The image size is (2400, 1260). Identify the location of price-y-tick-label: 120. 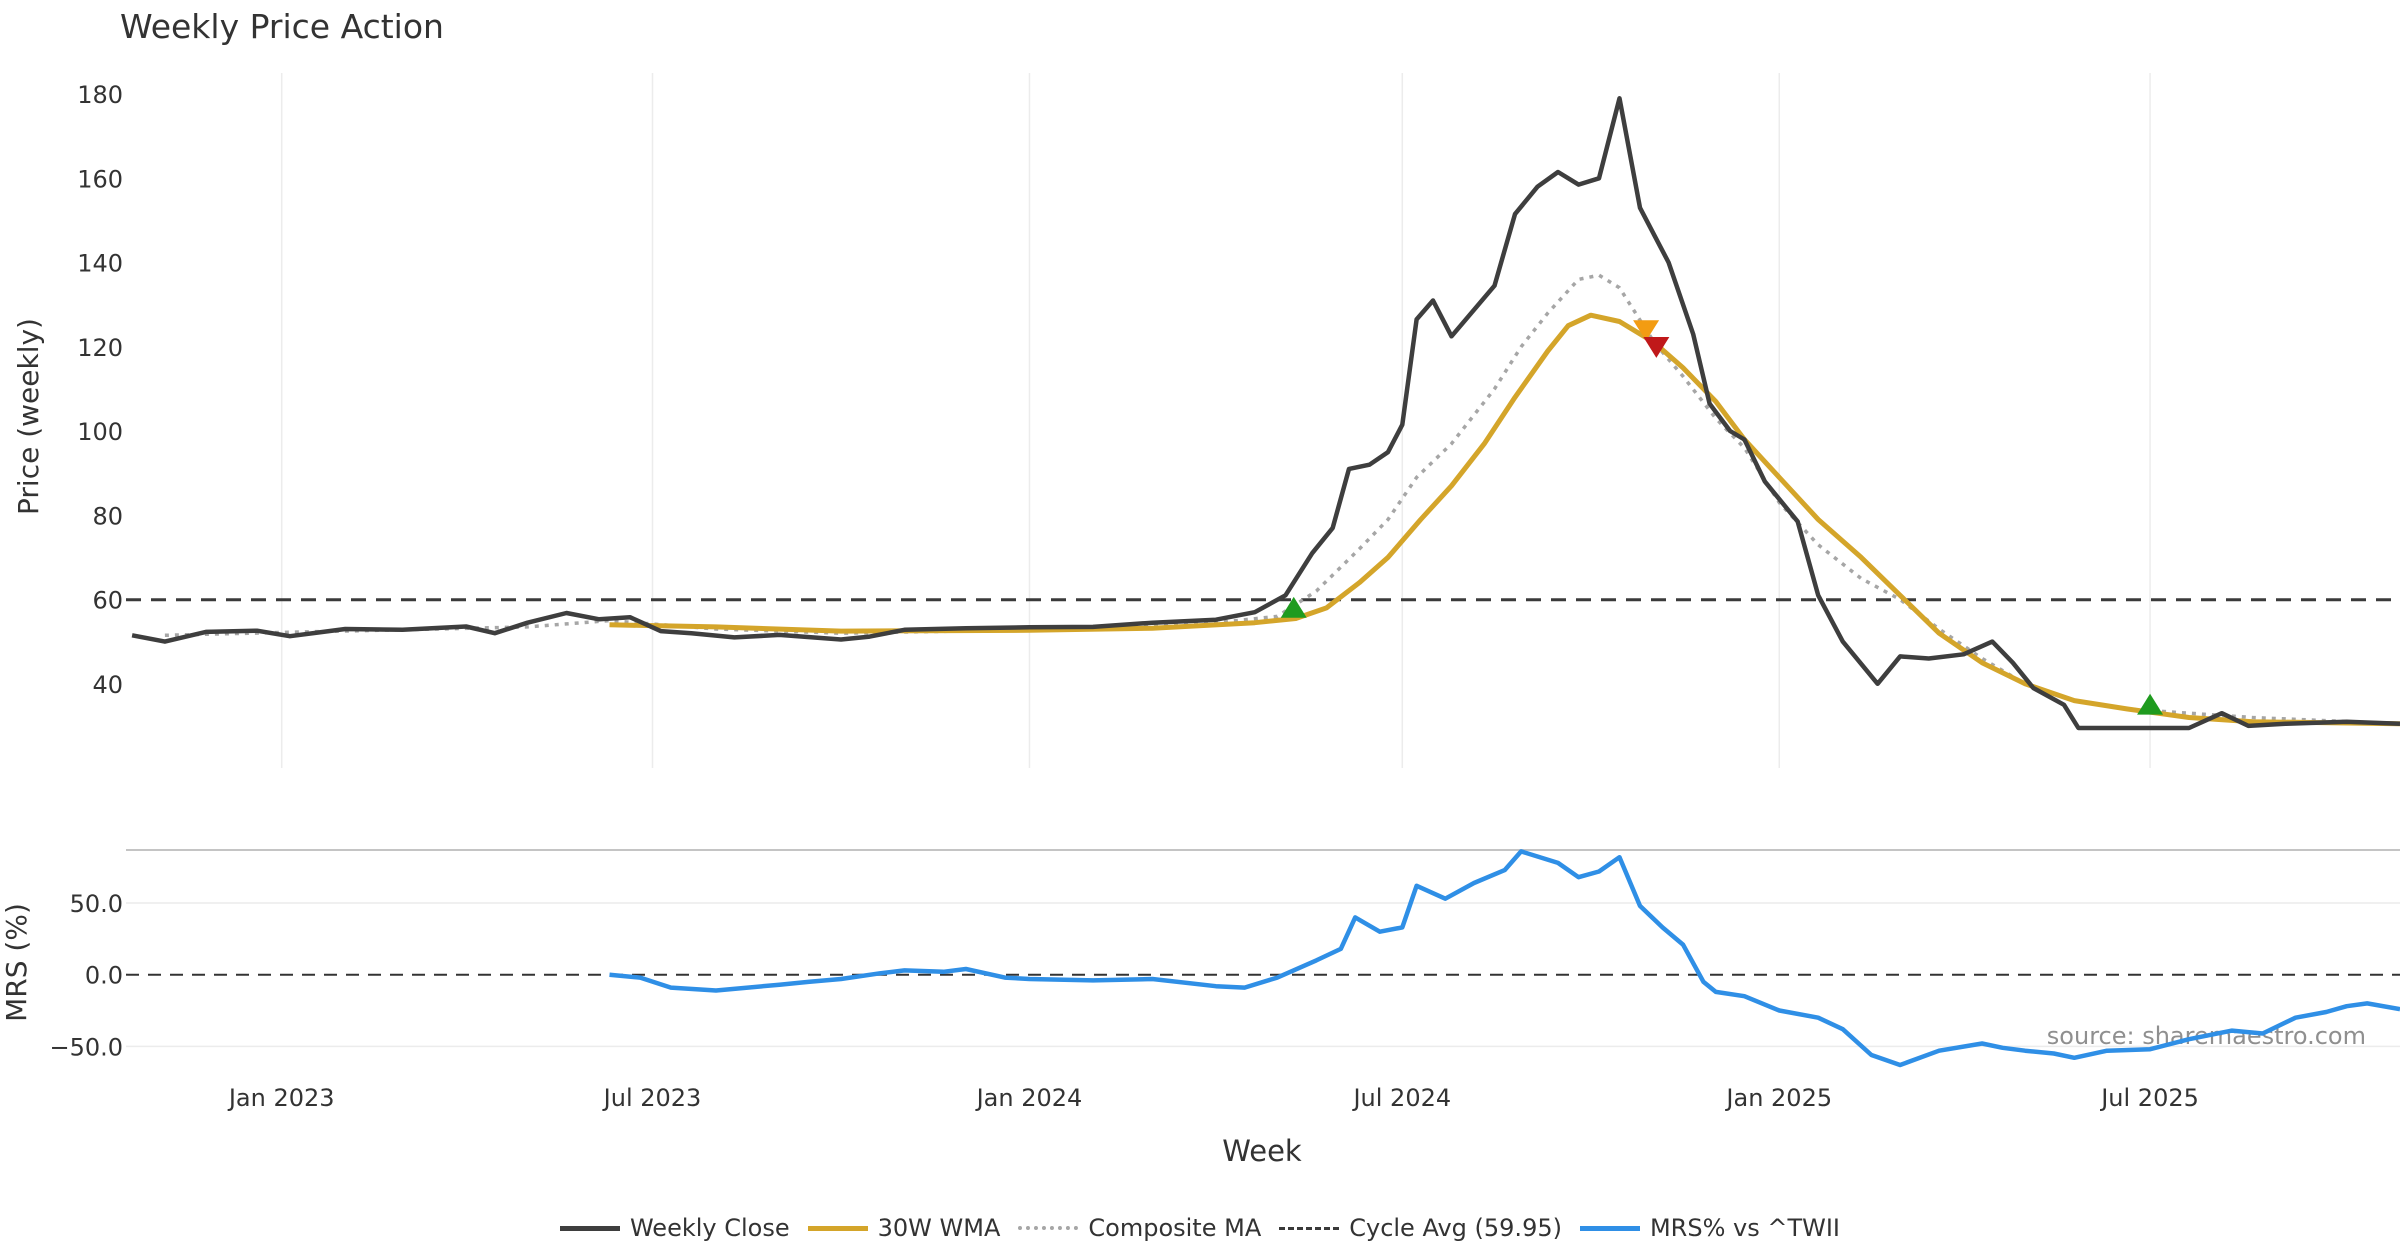
(100, 348).